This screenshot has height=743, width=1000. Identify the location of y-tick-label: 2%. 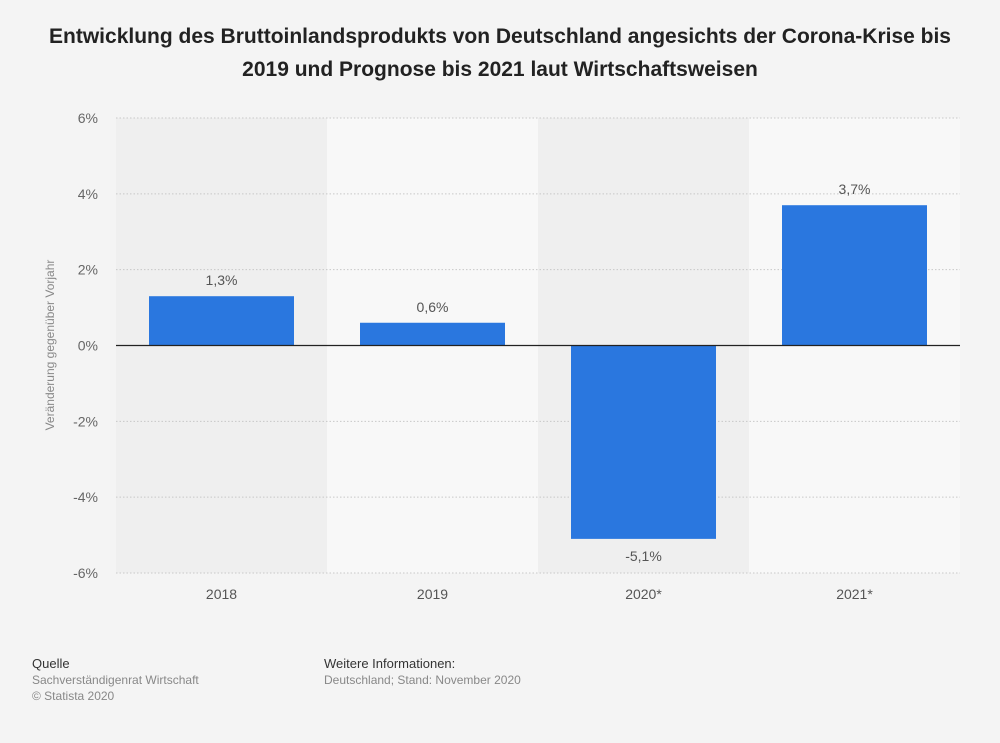
(88, 270).